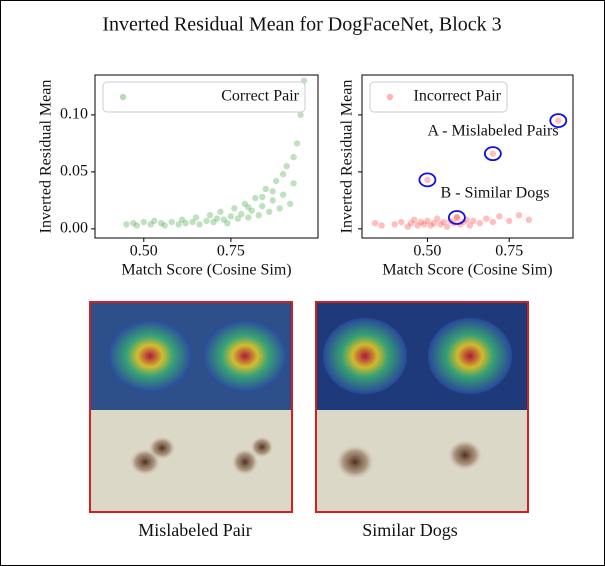  I want to click on legend-box, so click(438, 97).